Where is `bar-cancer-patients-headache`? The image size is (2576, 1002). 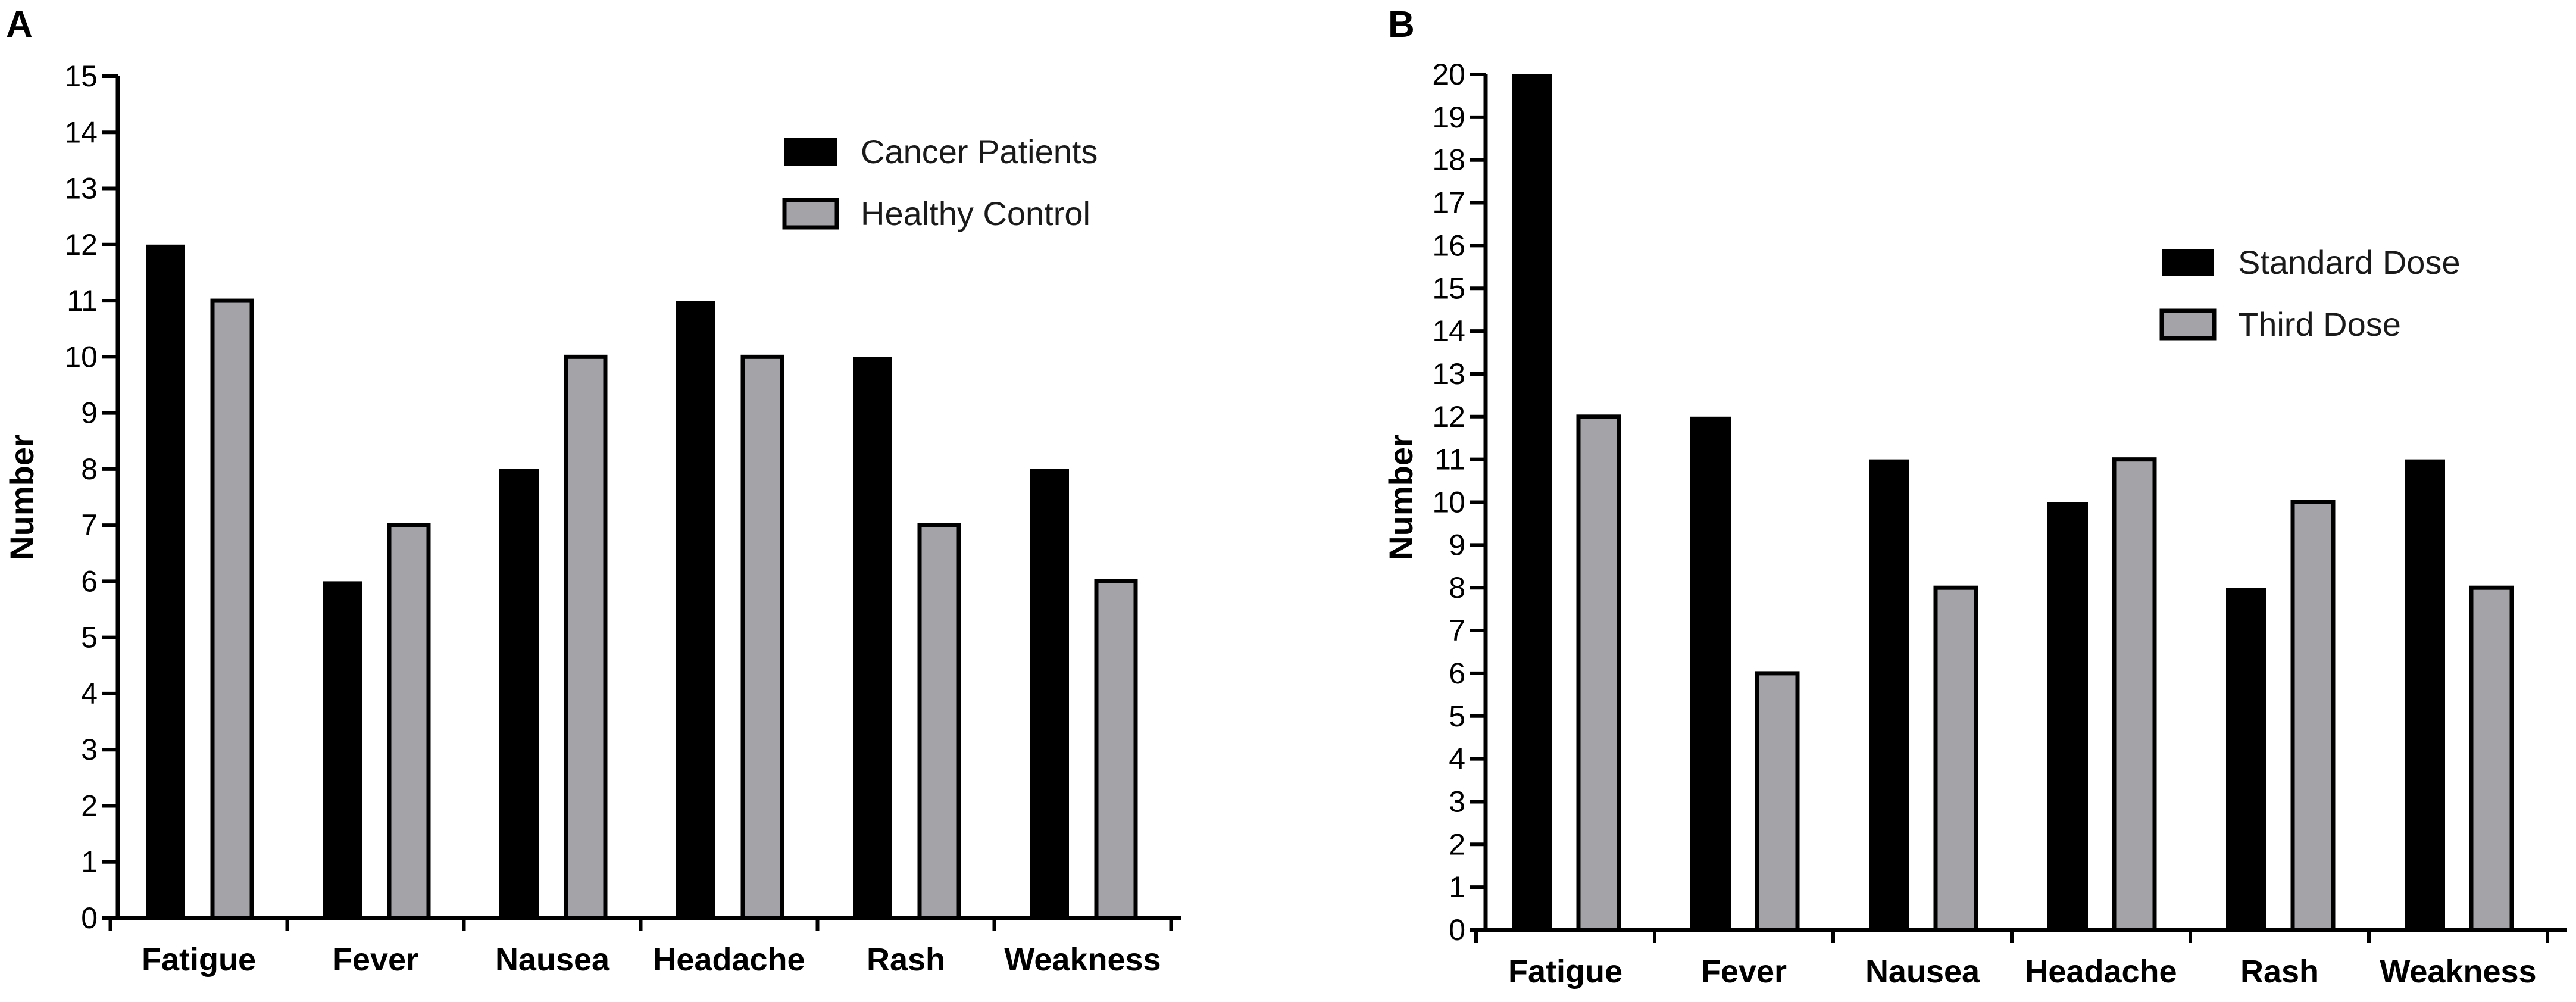 bar-cancer-patients-headache is located at coordinates (695, 610).